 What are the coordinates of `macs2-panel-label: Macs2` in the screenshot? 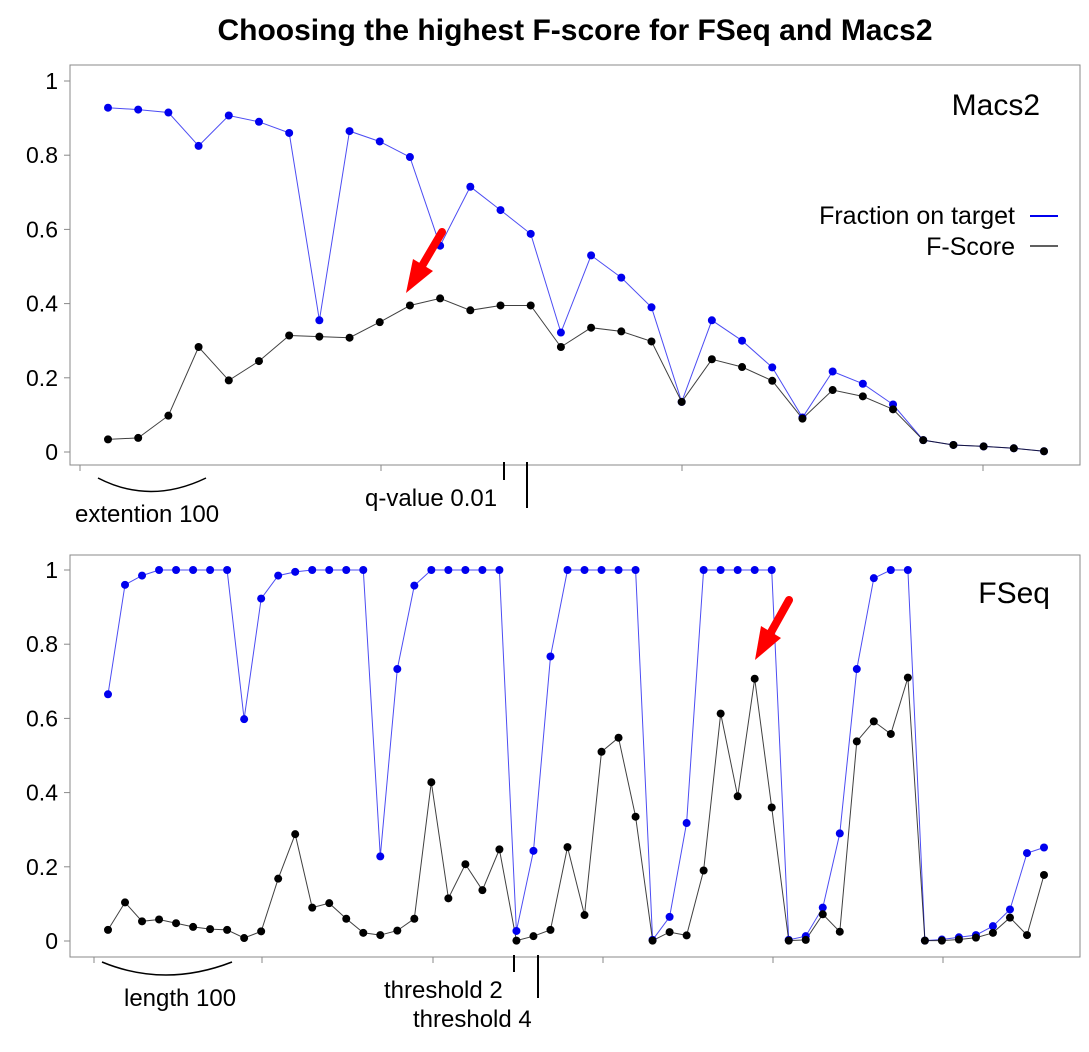 It's located at (996, 105).